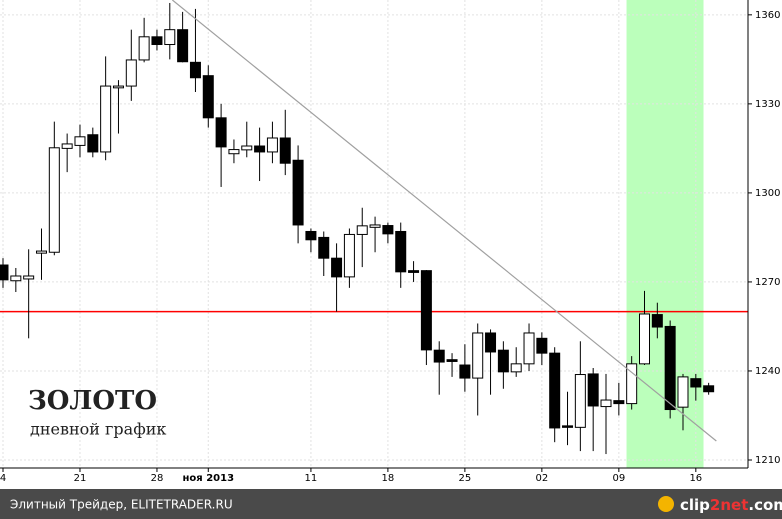  I want to click on logo-part: clip, so click(695, 505).